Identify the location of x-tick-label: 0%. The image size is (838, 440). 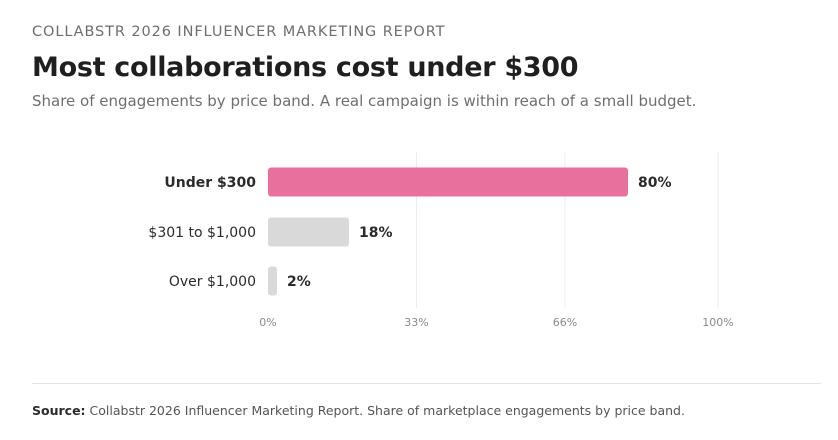
(267, 322).